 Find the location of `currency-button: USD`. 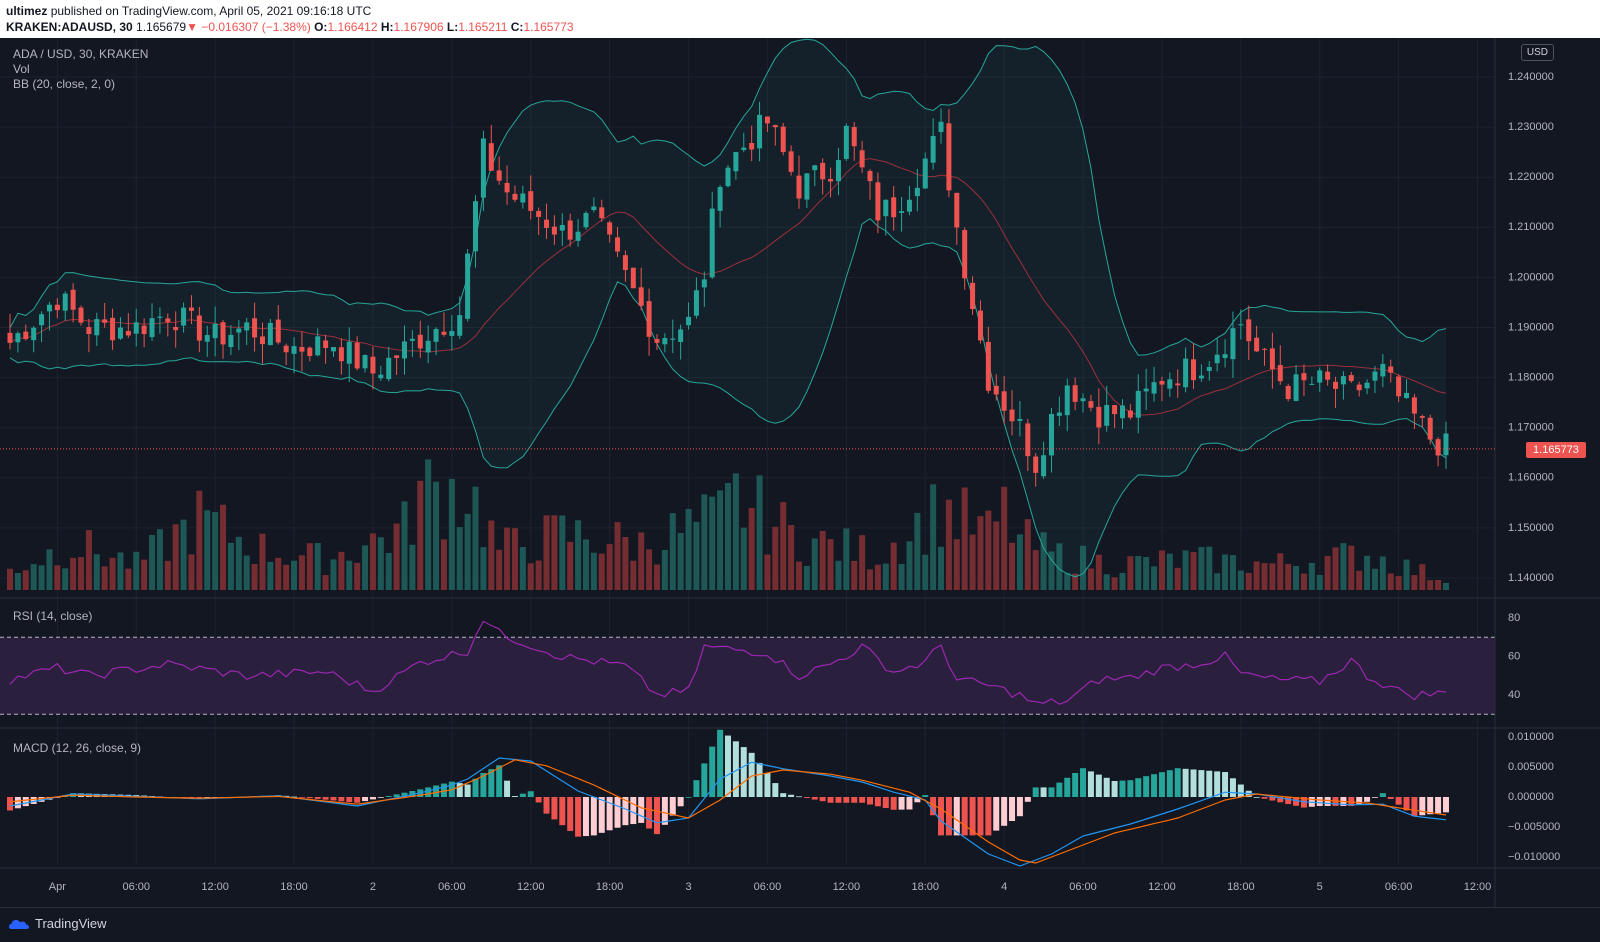

currency-button: USD is located at coordinates (1537, 52).